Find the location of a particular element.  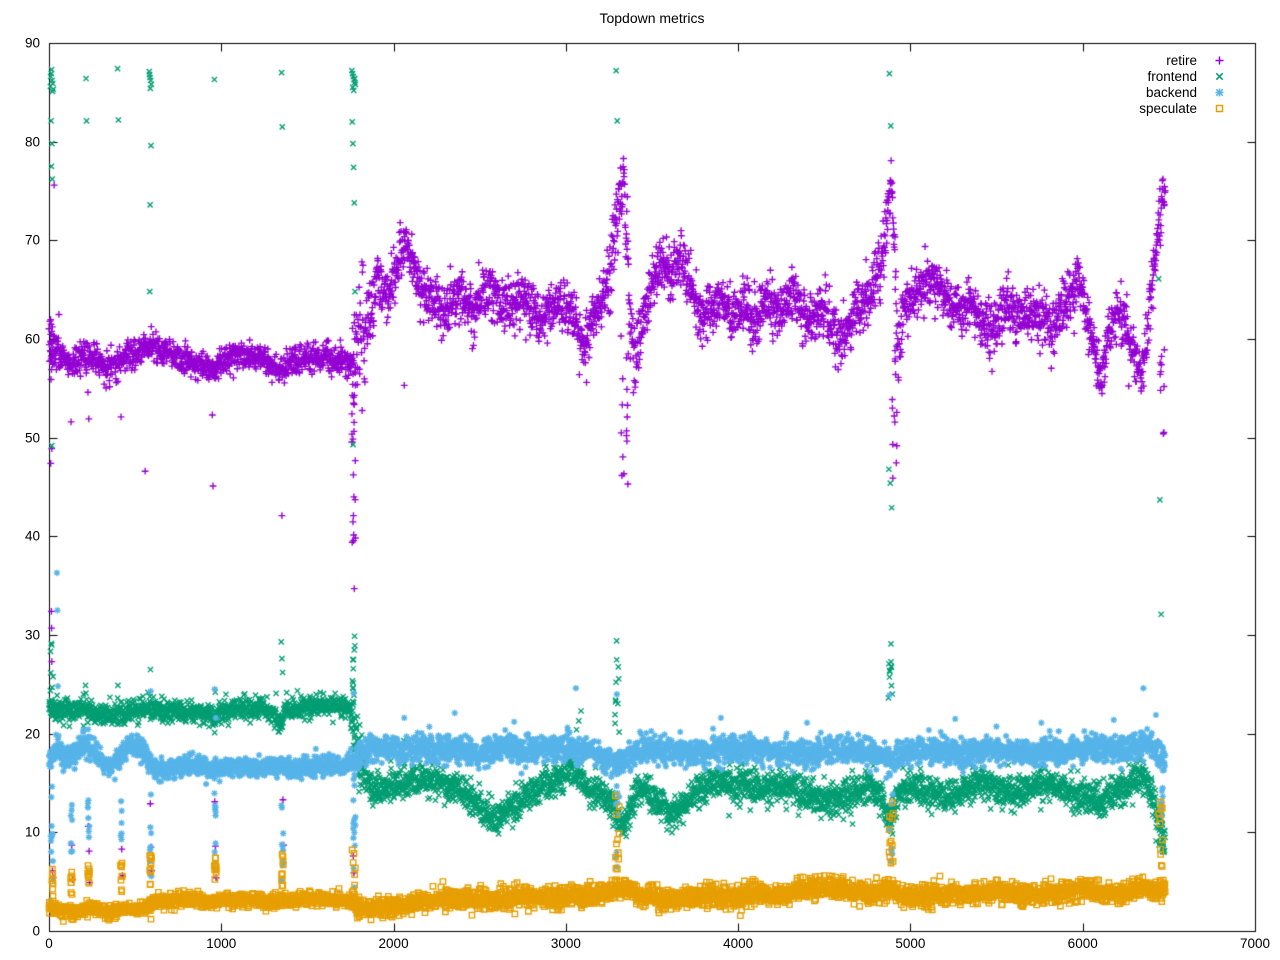

x-tick-label: 1000 is located at coordinates (221, 943).